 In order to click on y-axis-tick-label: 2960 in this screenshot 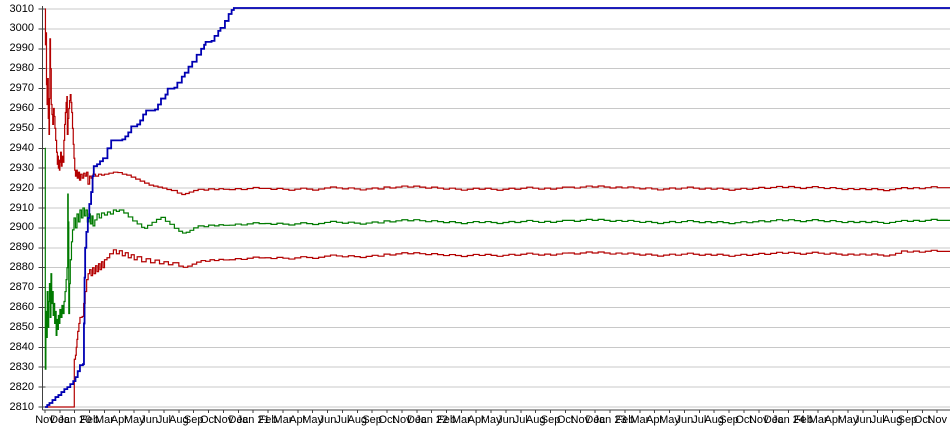, I will do `click(21, 108)`.